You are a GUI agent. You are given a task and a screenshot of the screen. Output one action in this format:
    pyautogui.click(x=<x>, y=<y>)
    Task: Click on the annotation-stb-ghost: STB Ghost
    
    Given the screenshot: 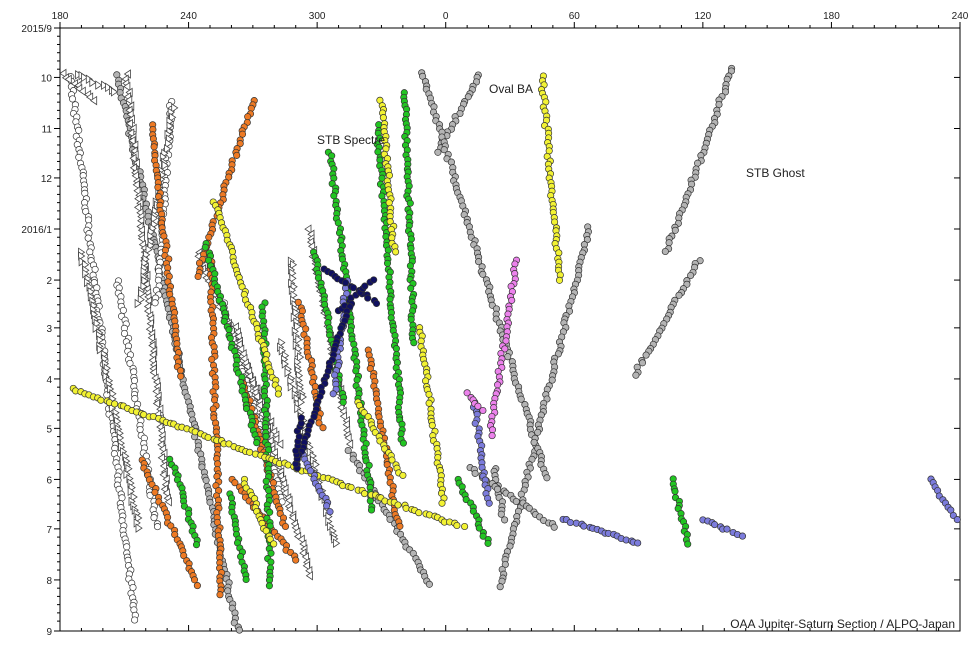 What is the action you would take?
    pyautogui.click(x=775, y=173)
    